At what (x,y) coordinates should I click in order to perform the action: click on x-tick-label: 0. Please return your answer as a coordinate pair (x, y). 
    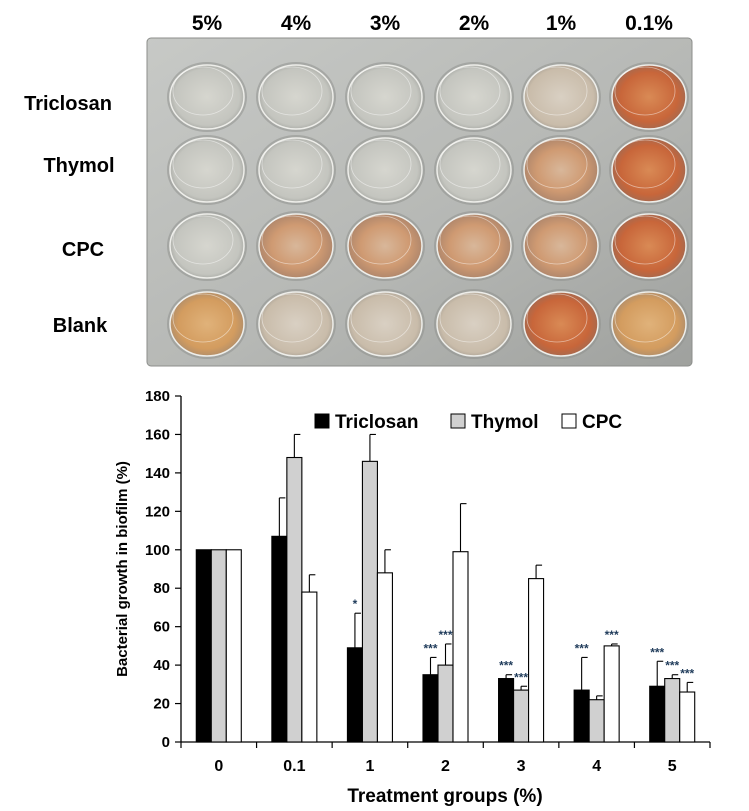
    Looking at the image, I should click on (218, 766).